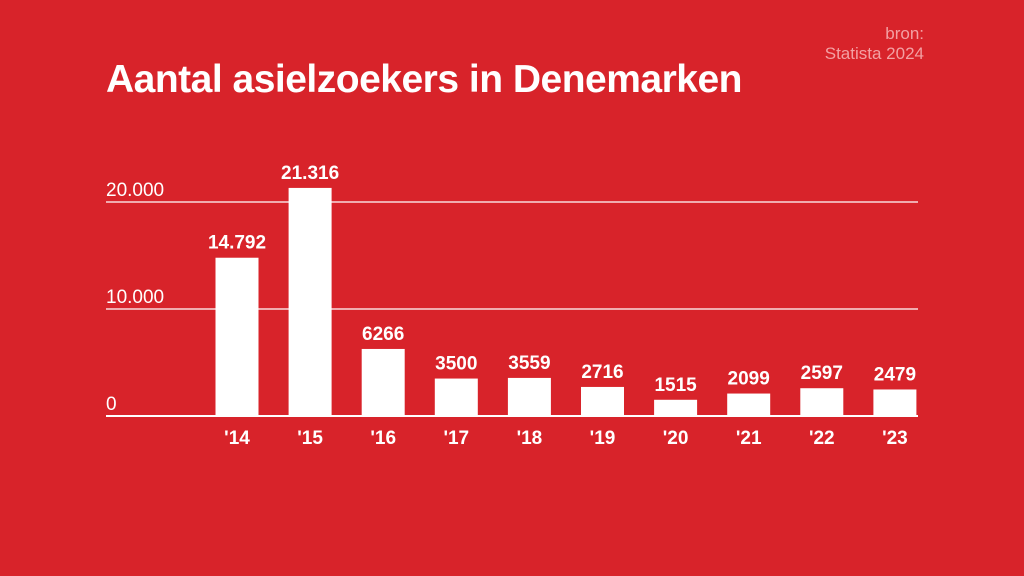 Image resolution: width=1024 pixels, height=576 pixels. I want to click on x-tick-label: '17, so click(456, 438).